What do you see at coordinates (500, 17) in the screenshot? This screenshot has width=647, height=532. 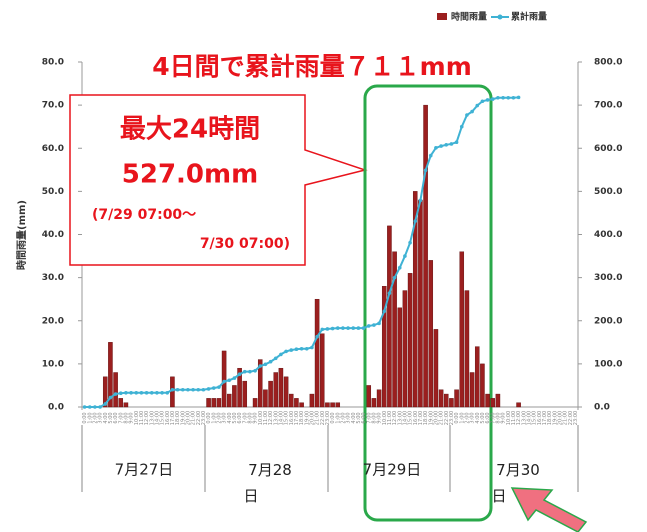 I see `legend-swatch` at bounding box center [500, 17].